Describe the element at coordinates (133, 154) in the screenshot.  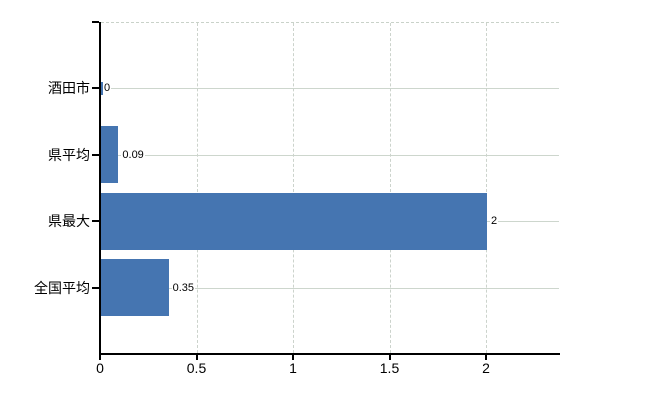
I see `bar-value-label: 0.09` at that location.